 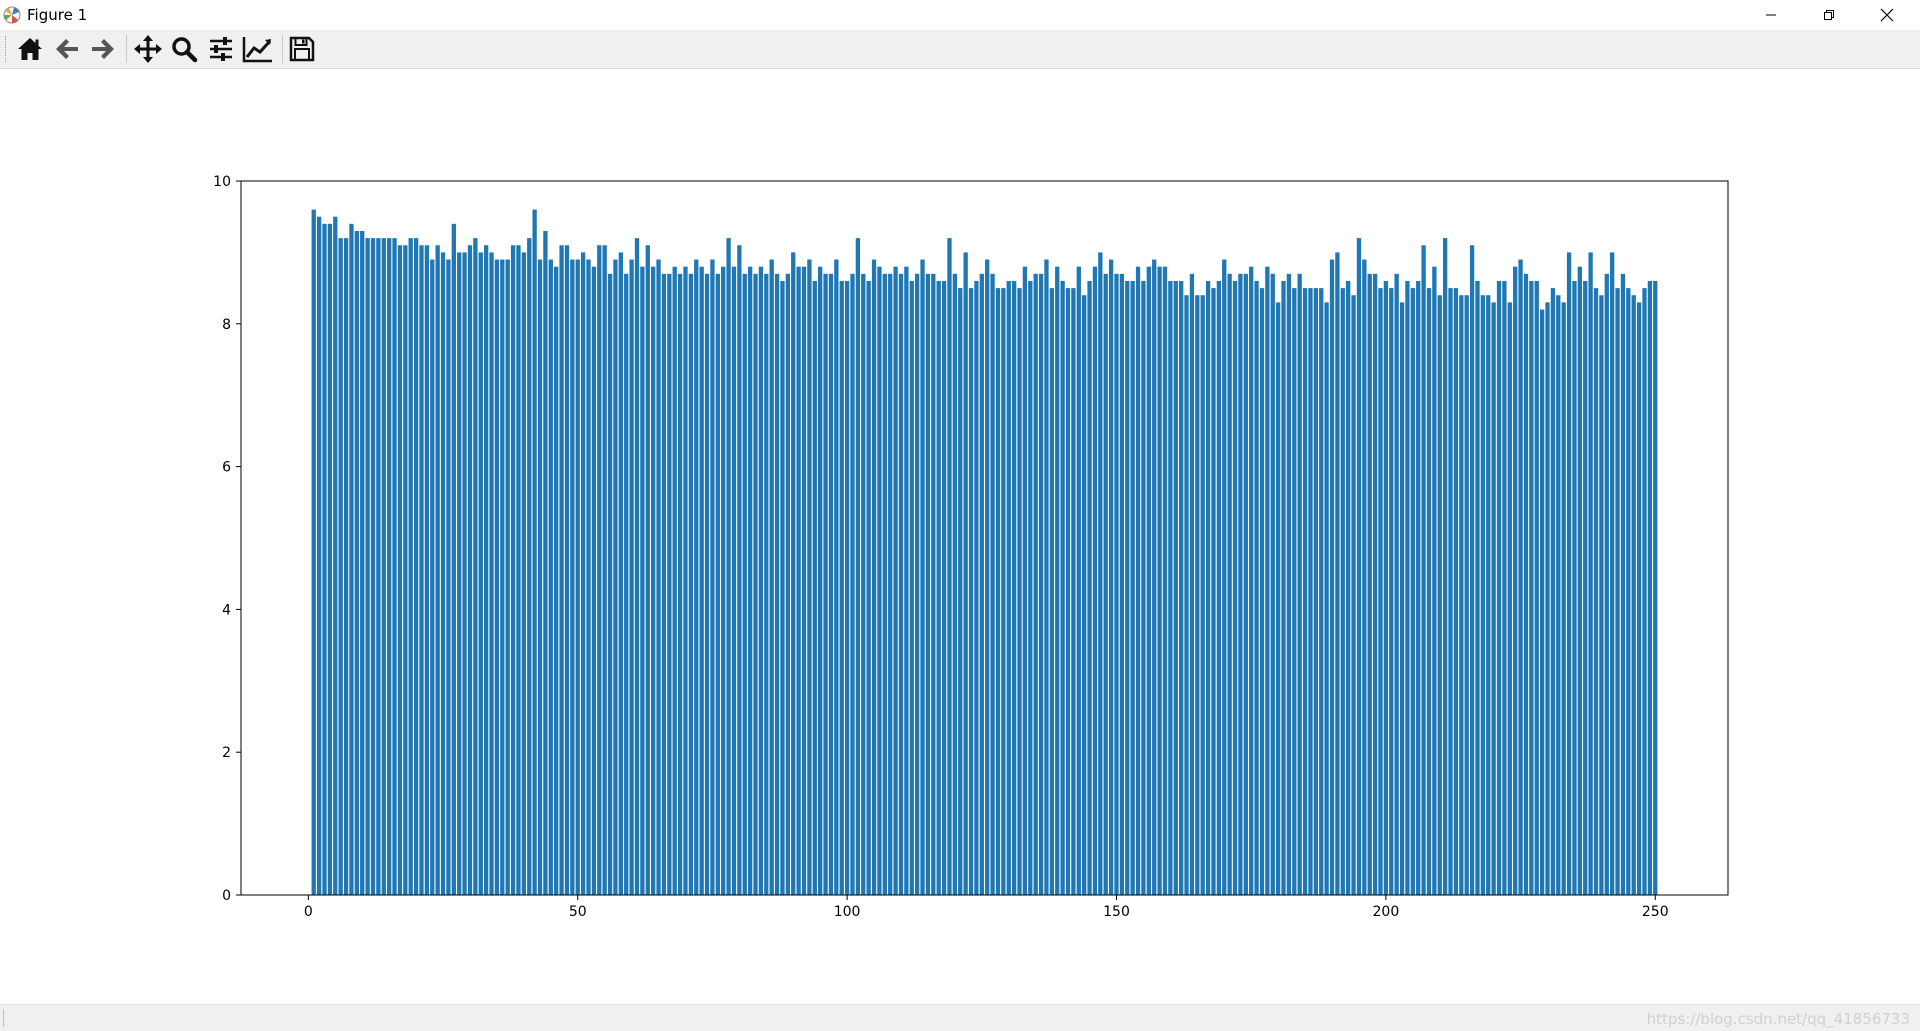 What do you see at coordinates (103, 49) in the screenshot?
I see `forward-button` at bounding box center [103, 49].